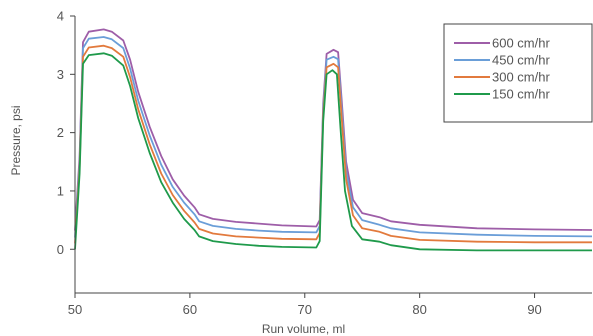 Image resolution: width=593 pixels, height=336 pixels. Describe the element at coordinates (16, 140) in the screenshot. I see `y-axis-label: Pressure, psi` at that location.